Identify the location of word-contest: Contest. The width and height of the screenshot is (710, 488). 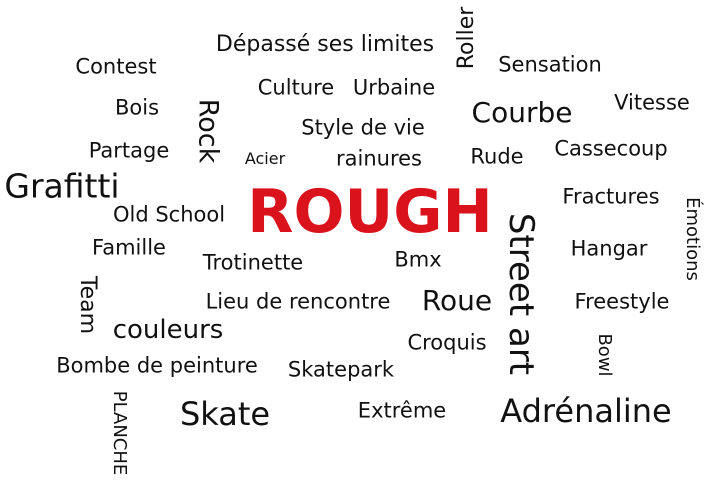
(116, 66).